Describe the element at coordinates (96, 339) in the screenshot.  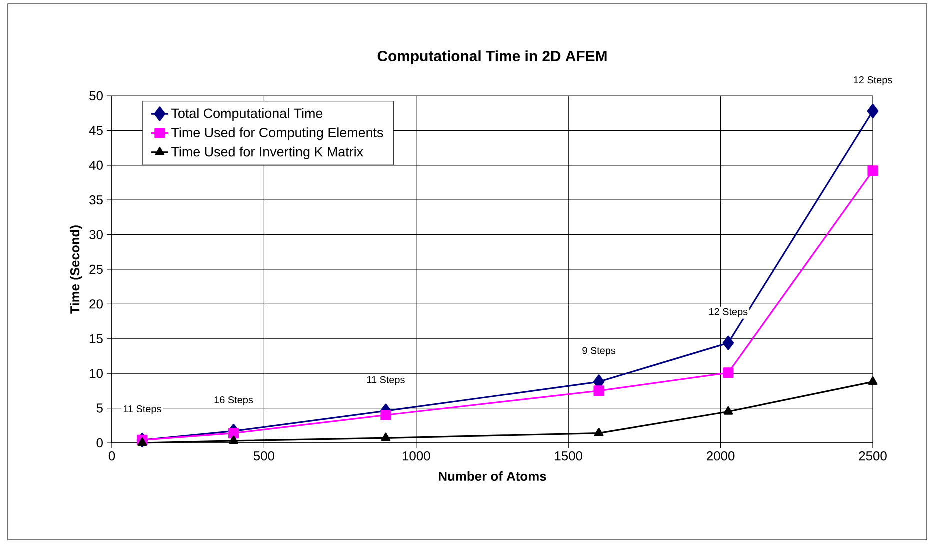
I see `y-tick-label: 15` at that location.